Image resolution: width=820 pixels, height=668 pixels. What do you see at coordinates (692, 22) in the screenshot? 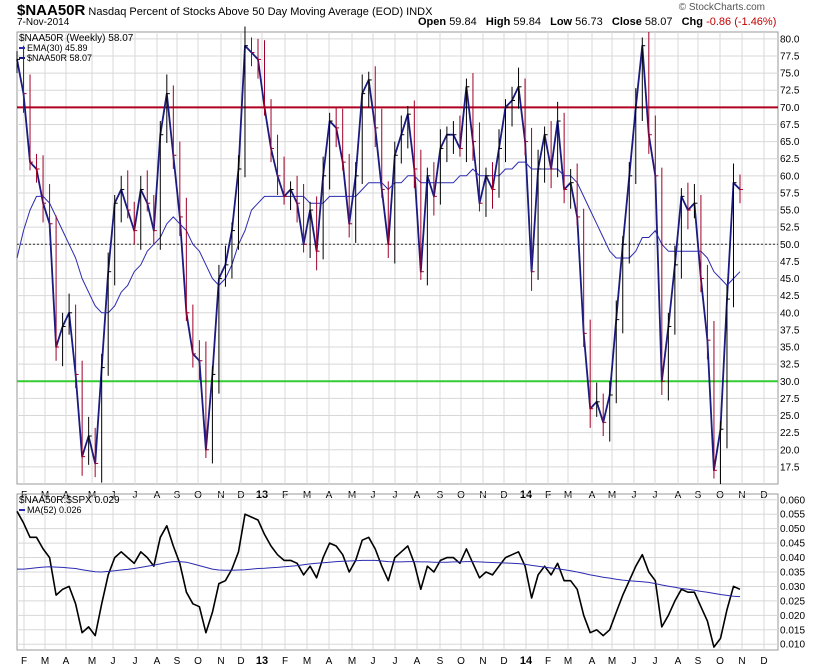
I see `chg-label: Chg` at bounding box center [692, 22].